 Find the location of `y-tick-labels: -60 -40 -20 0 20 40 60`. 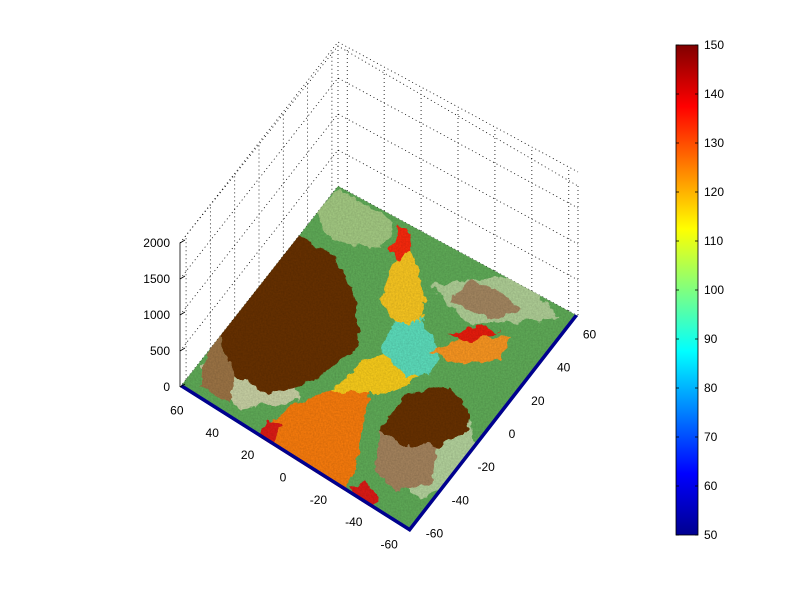

y-tick-labels: -60 -40 -20 0 20 40 60 is located at coordinates (284, 478).